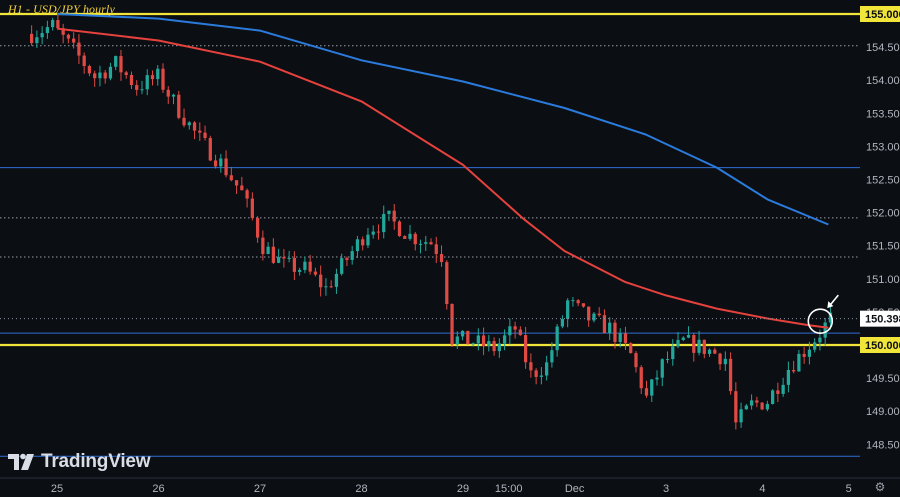 This screenshot has height=497, width=900. I want to click on tradingview-wordmark: TradingView, so click(96, 461).